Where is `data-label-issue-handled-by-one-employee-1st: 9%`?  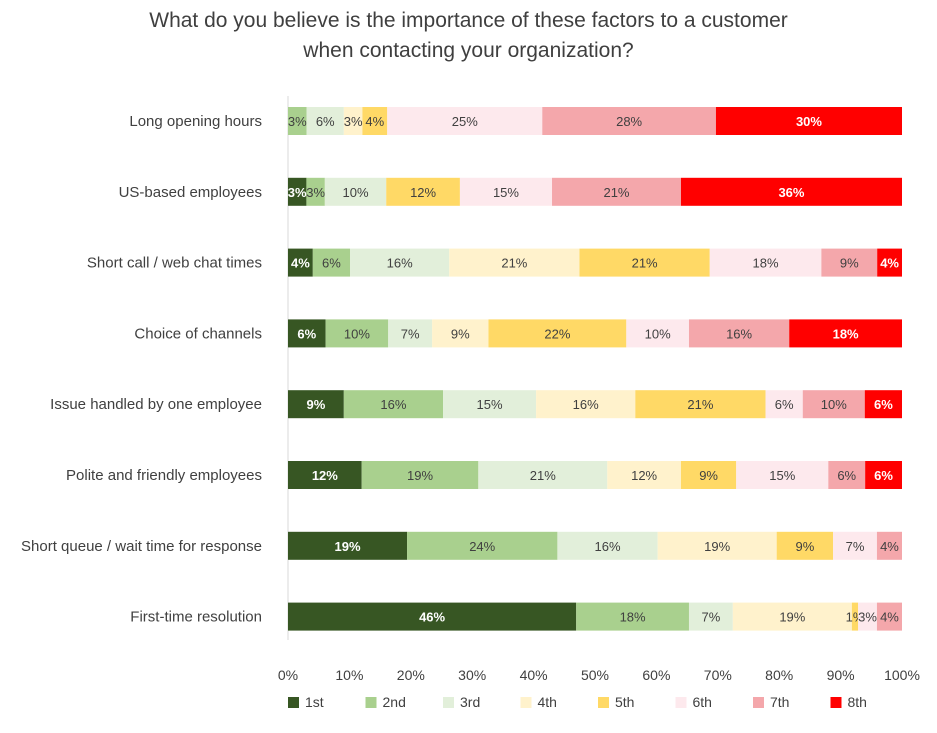
data-label-issue-handled-by-one-employee-1st: 9% is located at coordinates (316, 404).